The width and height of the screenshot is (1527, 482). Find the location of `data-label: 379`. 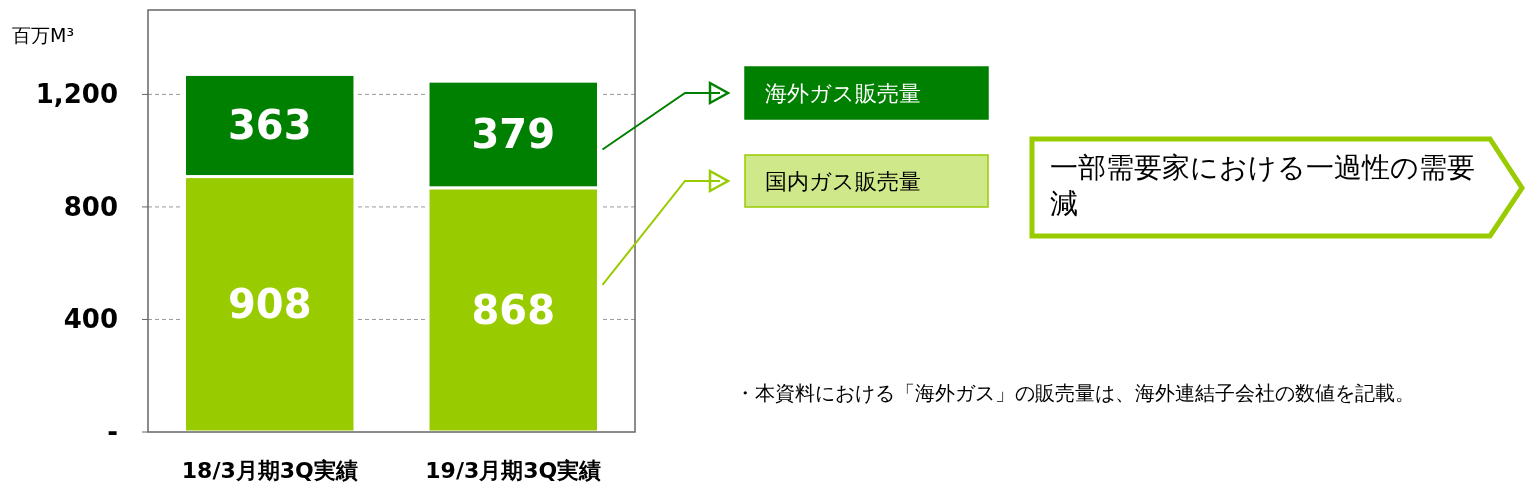

data-label: 379 is located at coordinates (513, 134).